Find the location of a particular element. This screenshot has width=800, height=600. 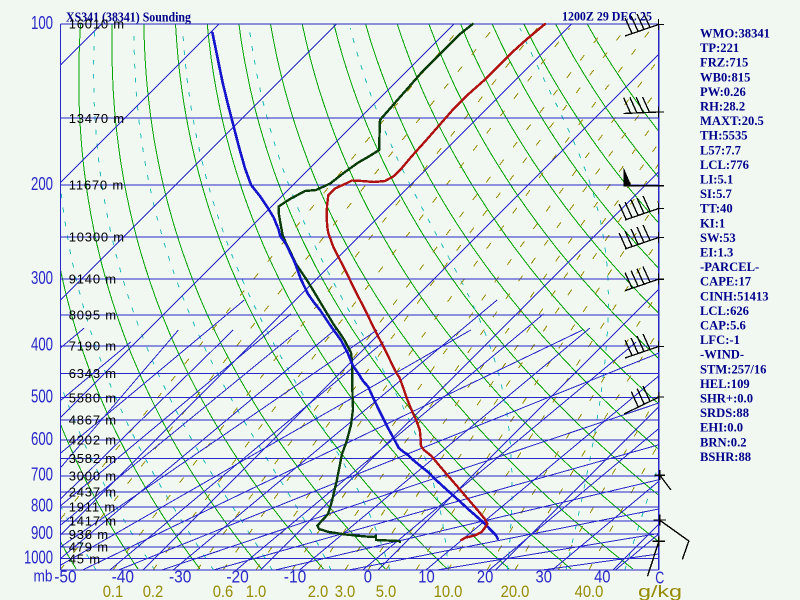

svg-text: C is located at coordinates (659, 578).